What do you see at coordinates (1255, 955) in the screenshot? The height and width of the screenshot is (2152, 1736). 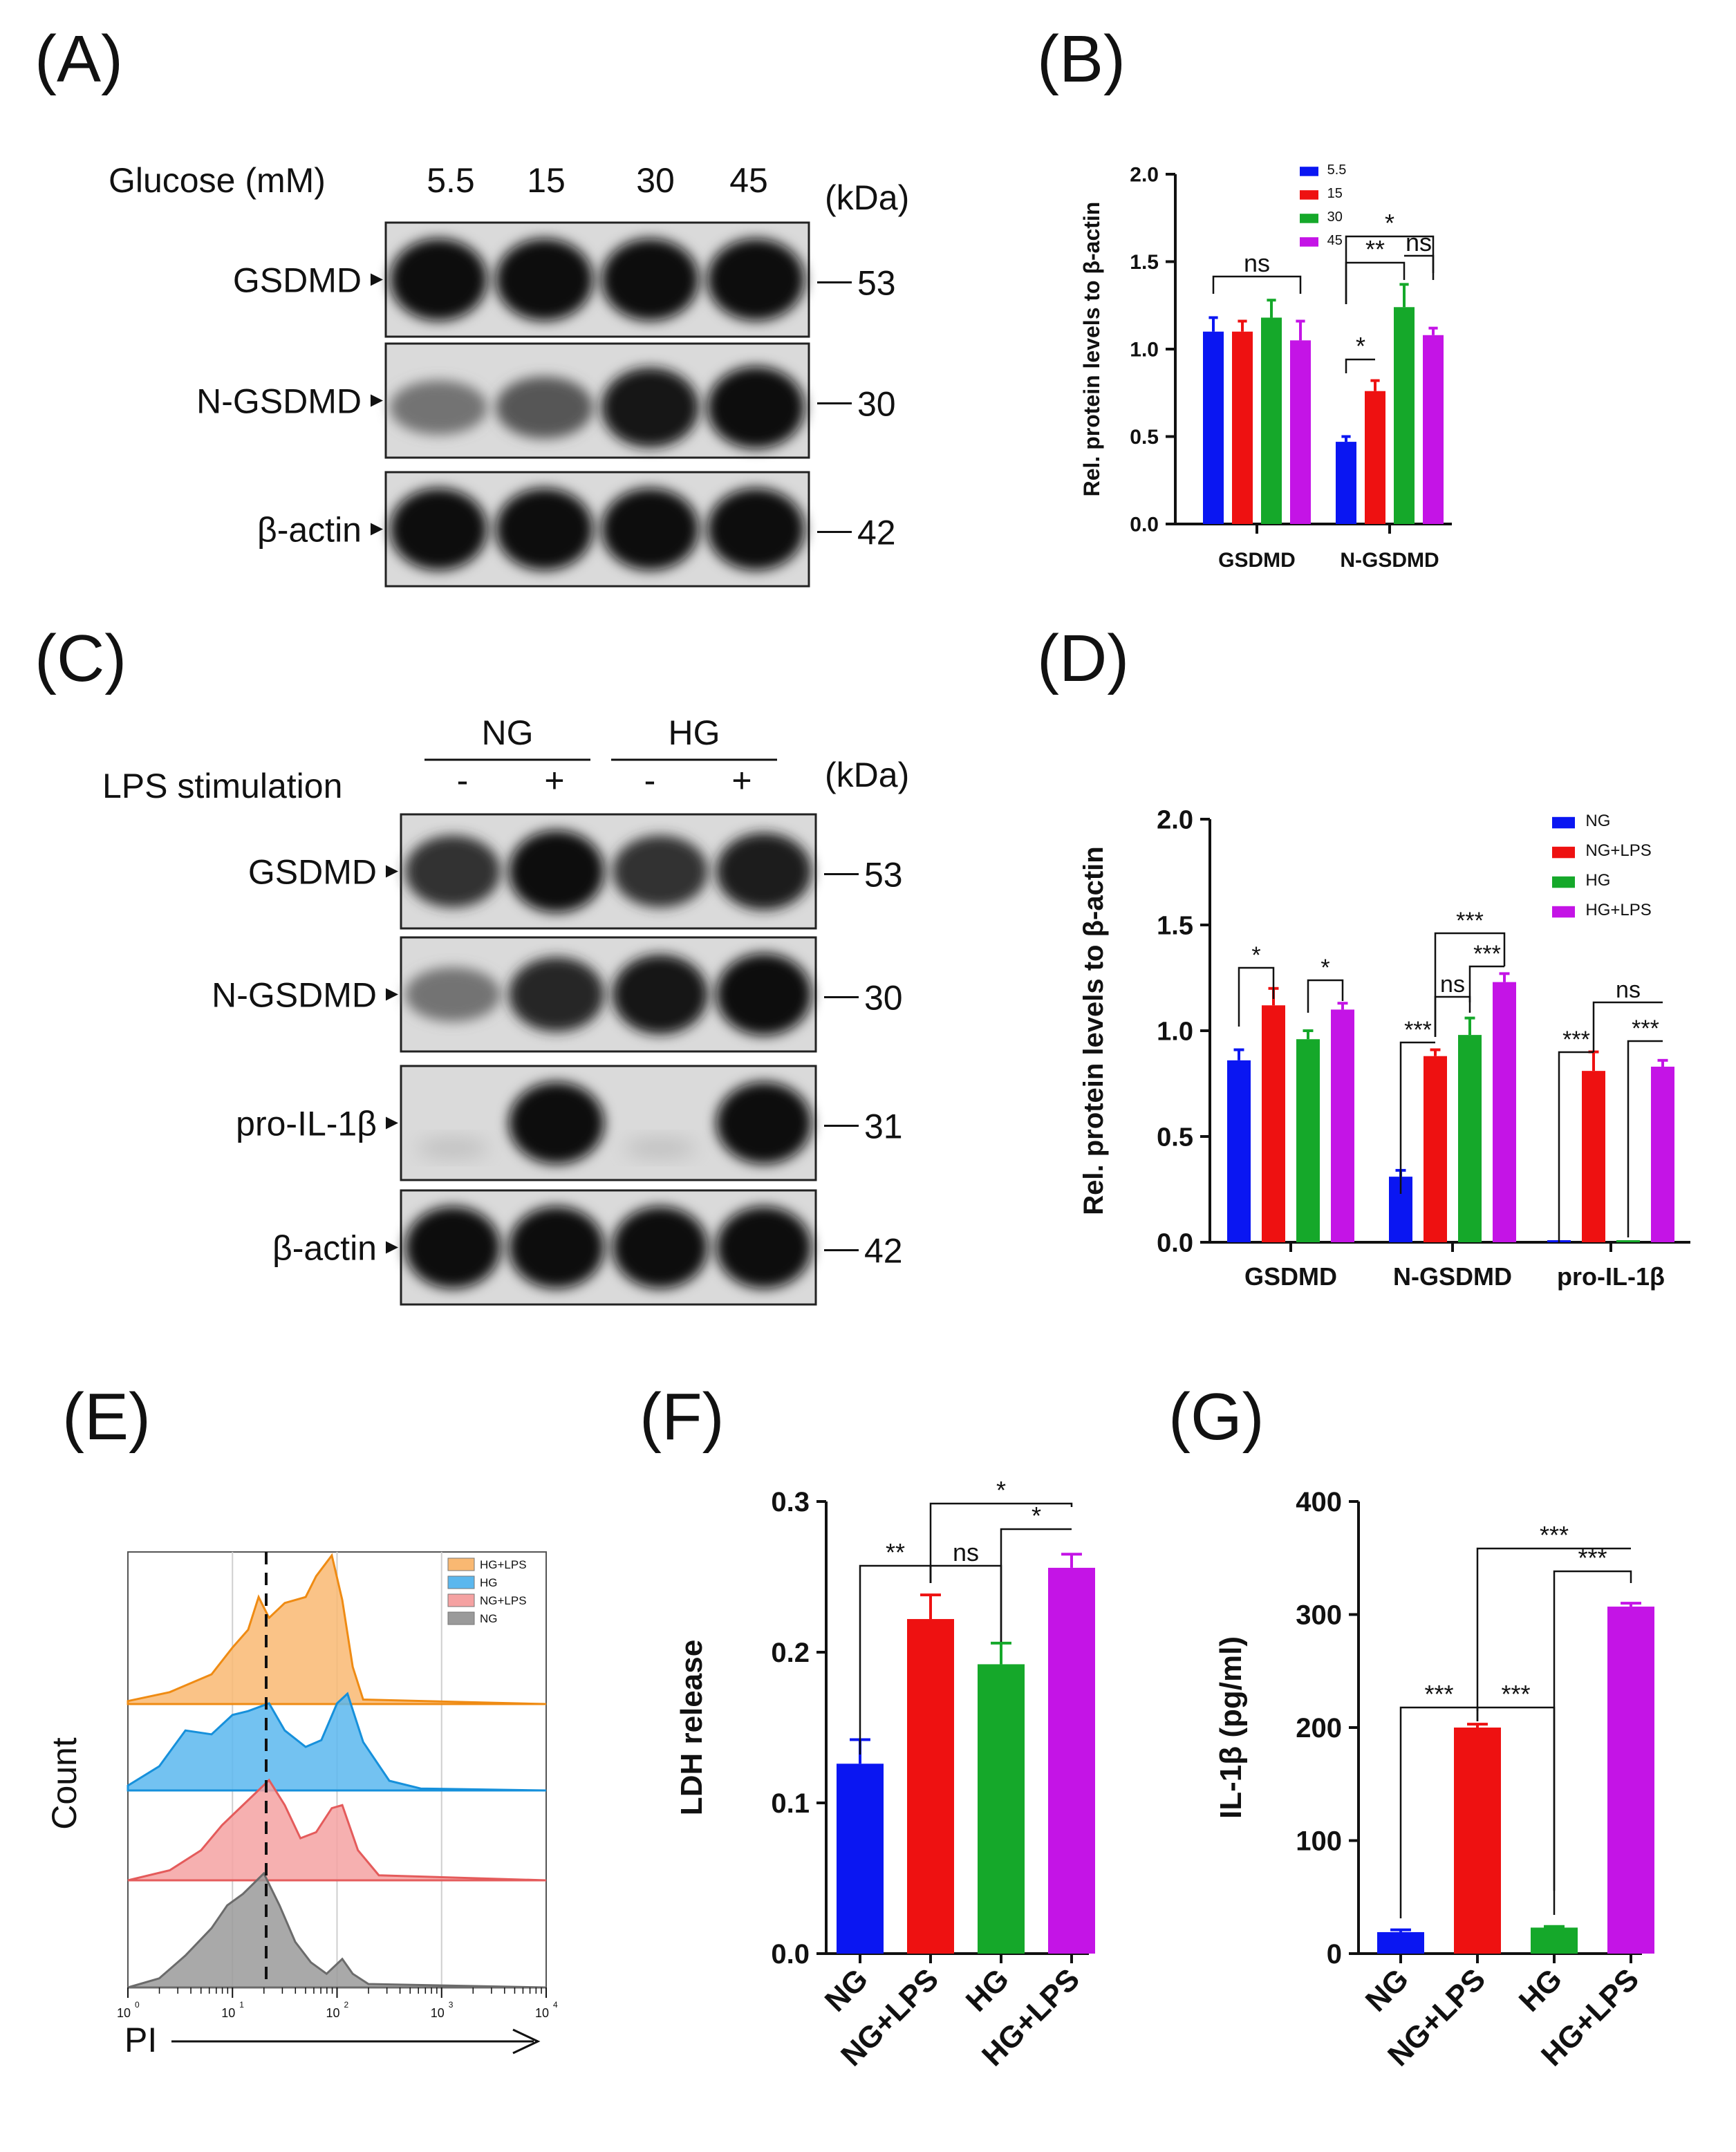 I see `significance-label: *` at bounding box center [1255, 955].